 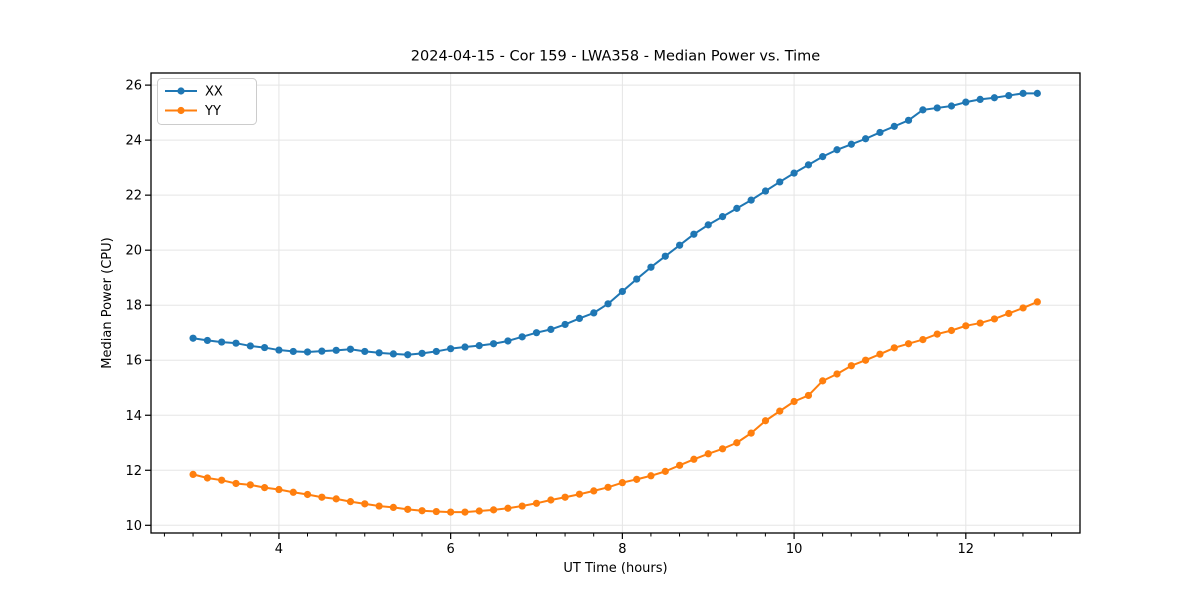 I want to click on legend: XX YY, so click(x=207, y=101).